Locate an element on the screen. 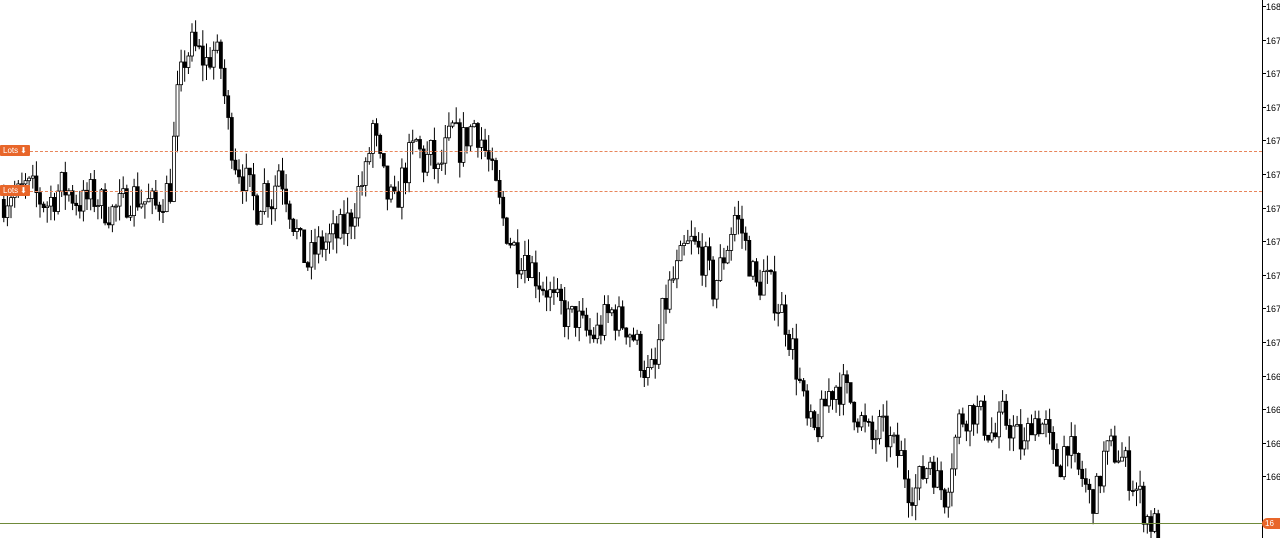 The height and width of the screenshot is (543, 1280). order-tag-upper: Lots ⬇ is located at coordinates (15, 150).